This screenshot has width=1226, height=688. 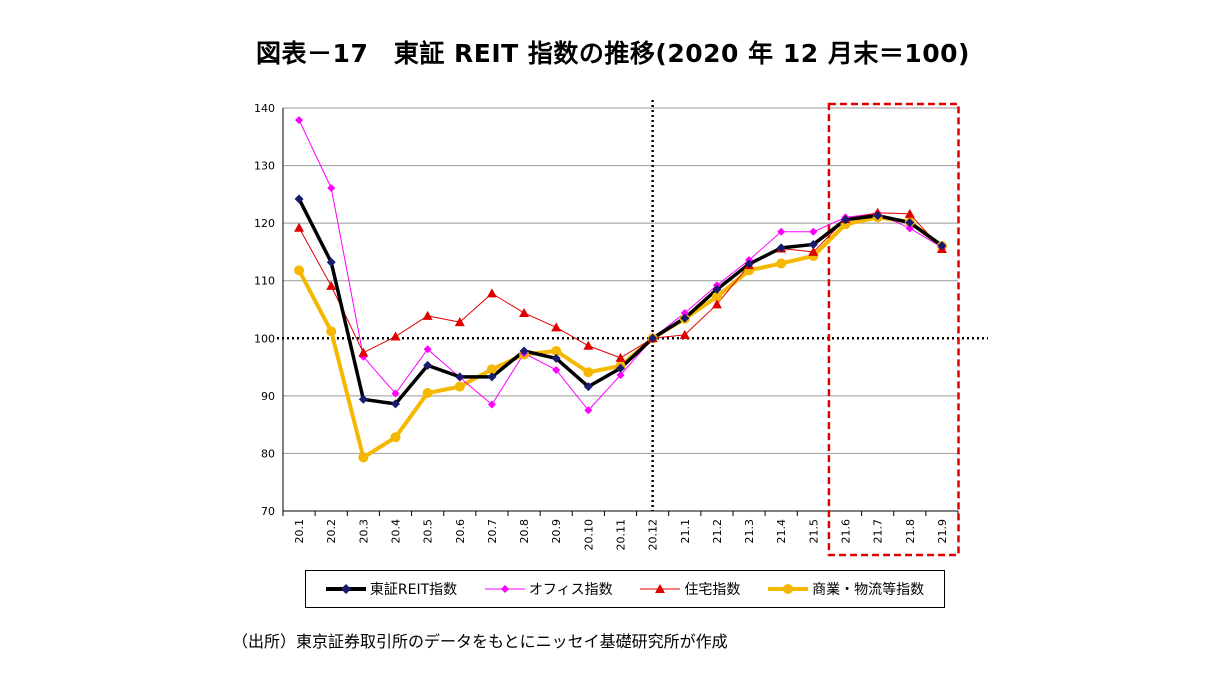 What do you see at coordinates (299, 531) in the screenshot?
I see `x-tick-label: 20.1` at bounding box center [299, 531].